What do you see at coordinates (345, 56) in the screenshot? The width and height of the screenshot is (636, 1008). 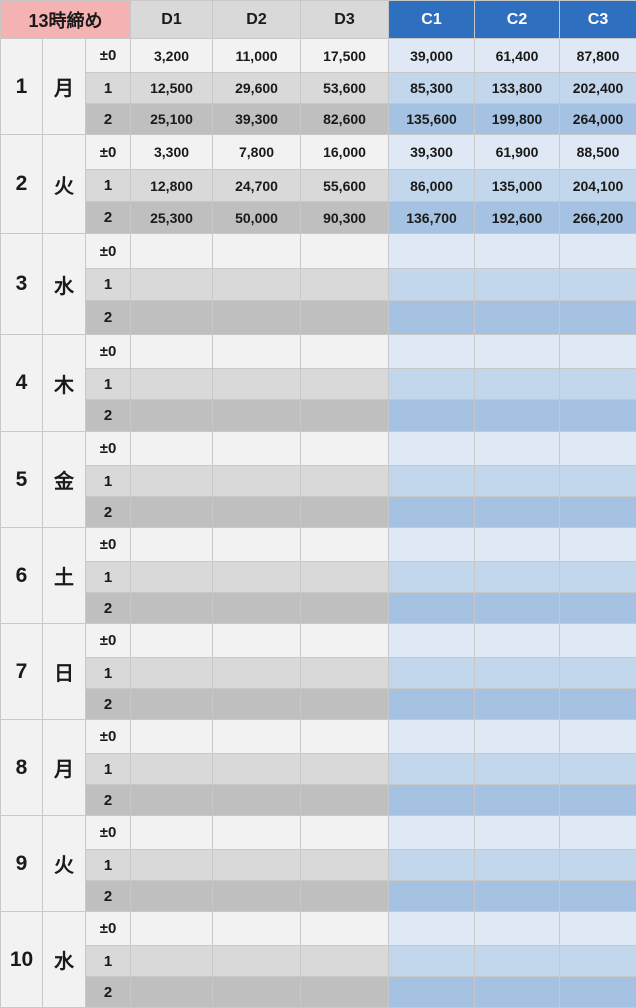 I see `cell-d3: 17,500` at bounding box center [345, 56].